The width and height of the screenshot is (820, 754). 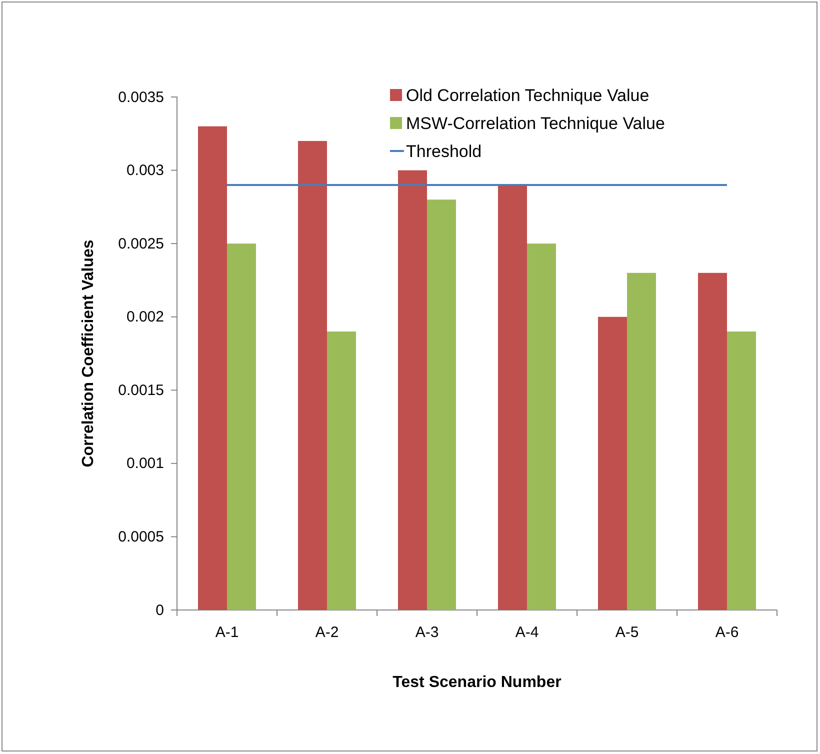 What do you see at coordinates (327, 632) in the screenshot?
I see `x-tick-label: A-2` at bounding box center [327, 632].